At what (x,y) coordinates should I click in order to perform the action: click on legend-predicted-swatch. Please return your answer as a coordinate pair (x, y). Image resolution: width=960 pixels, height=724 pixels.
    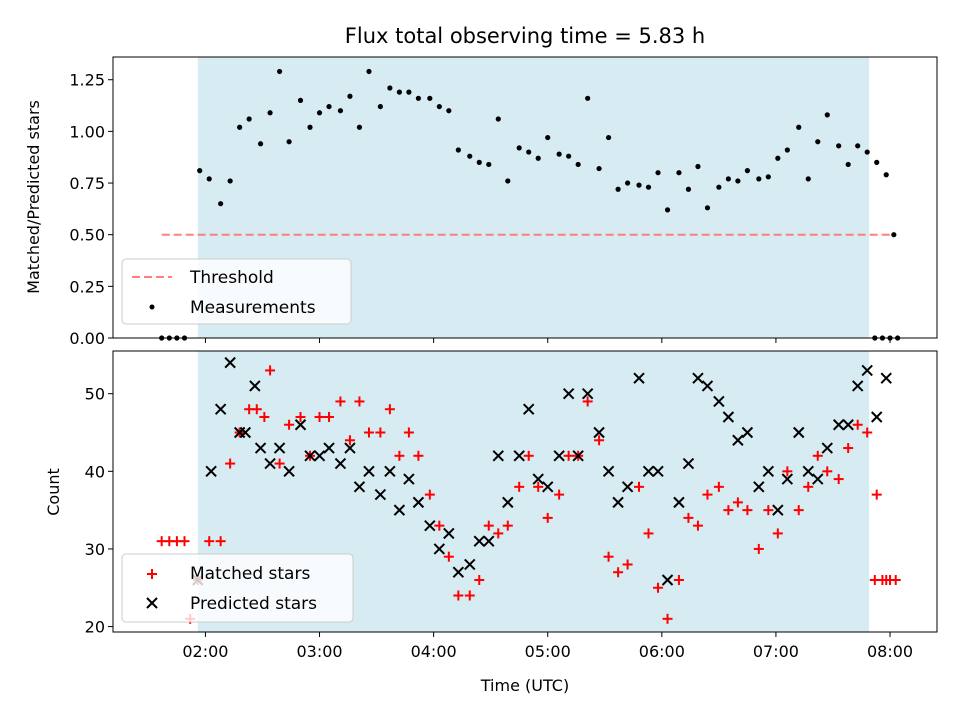
    Looking at the image, I should click on (152, 603).